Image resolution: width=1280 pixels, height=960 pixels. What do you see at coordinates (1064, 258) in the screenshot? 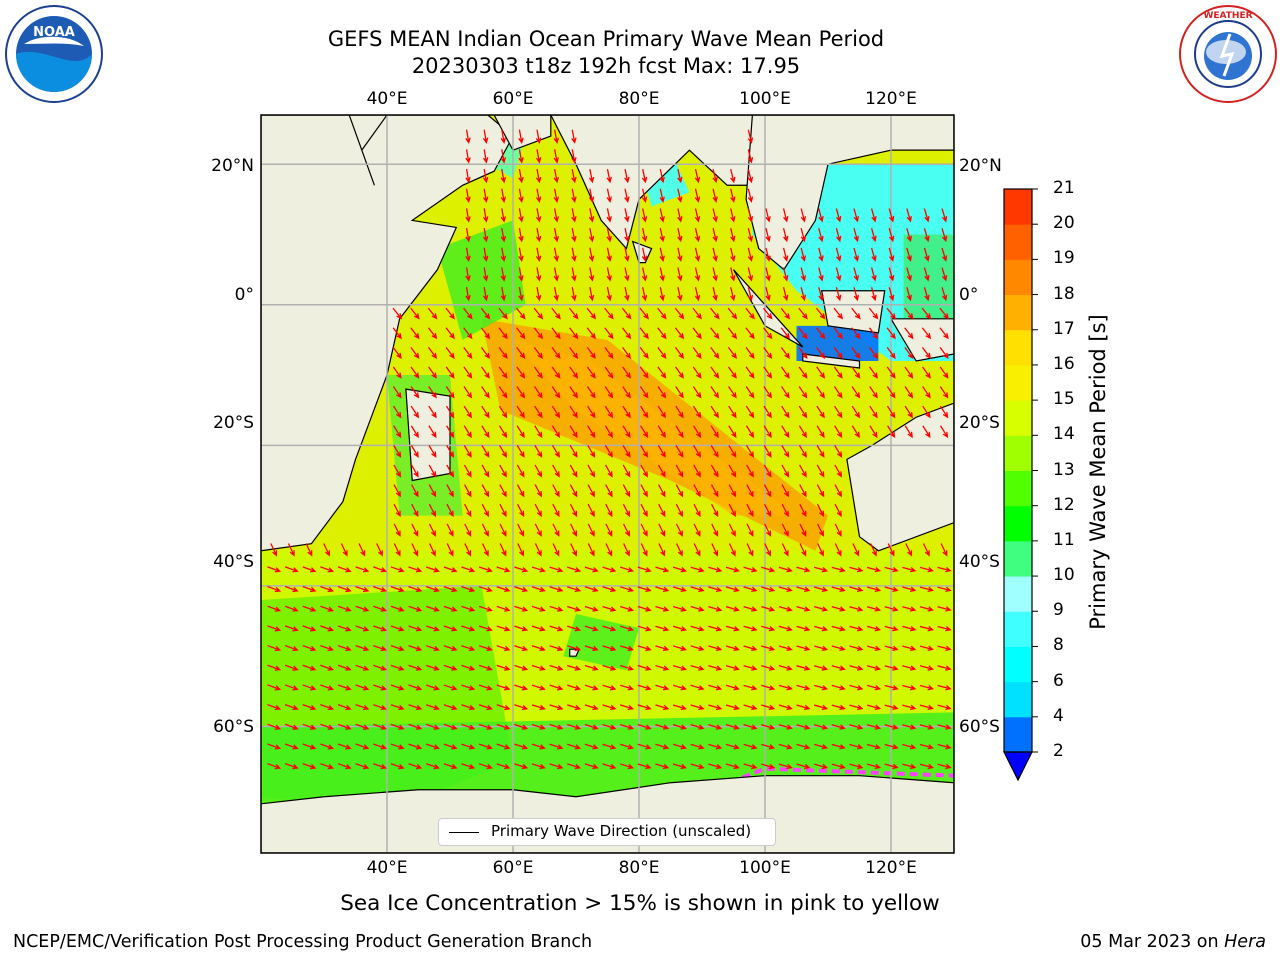
I see `colorbar-tick-label: 19` at bounding box center [1064, 258].